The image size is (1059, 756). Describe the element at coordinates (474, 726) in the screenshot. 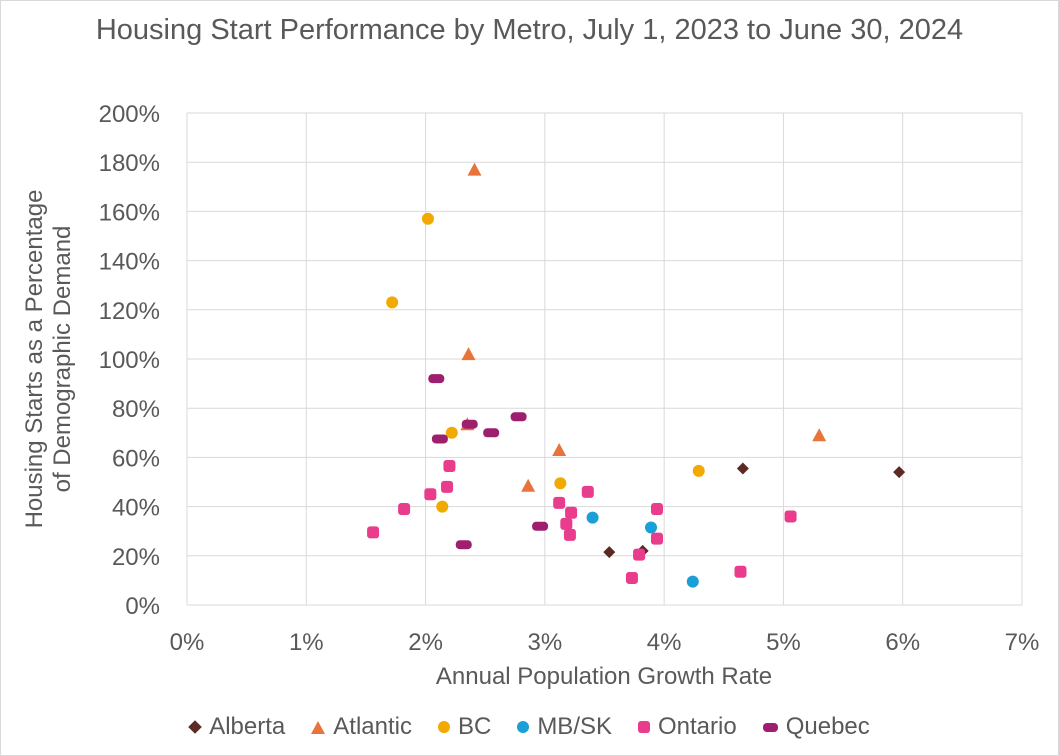

I see `legend-label-bc: BC` at that location.